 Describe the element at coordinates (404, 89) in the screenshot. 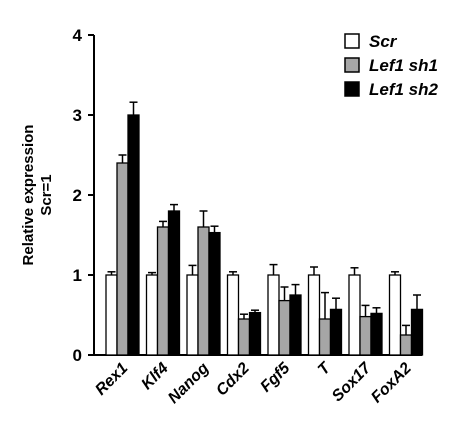

I see `legend-label: Lef1 sh2` at that location.